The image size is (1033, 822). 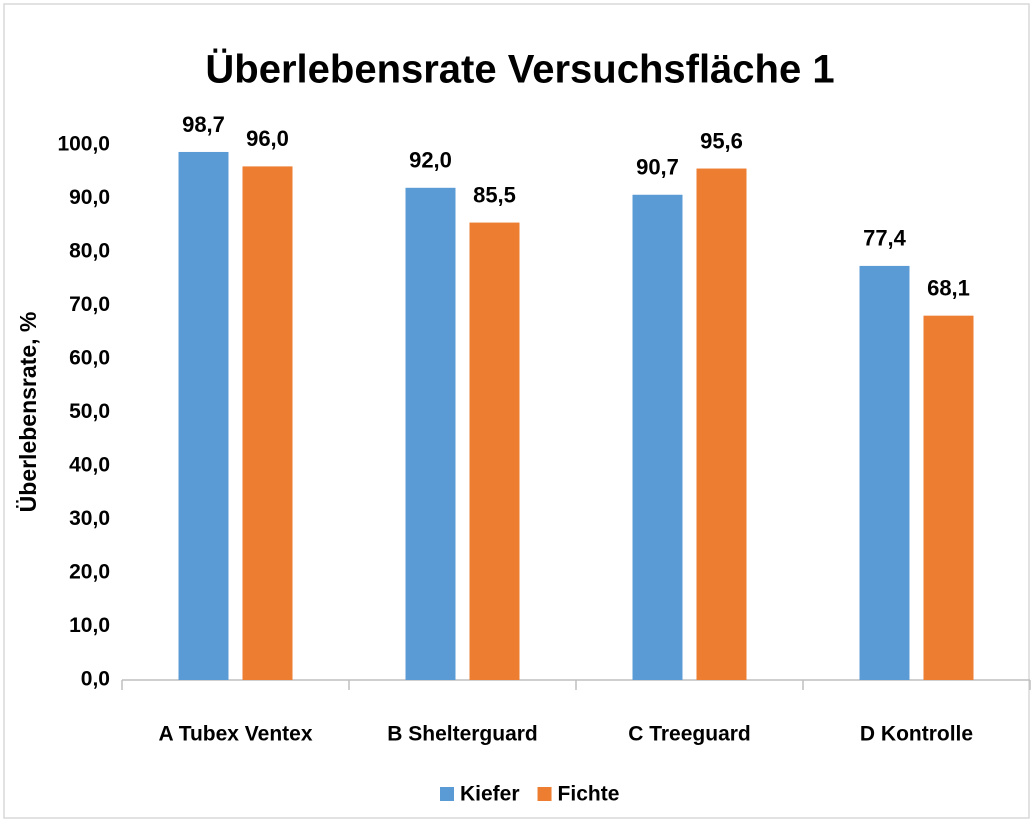 I want to click on y-tick-label: 80,0, so click(x=89, y=251).